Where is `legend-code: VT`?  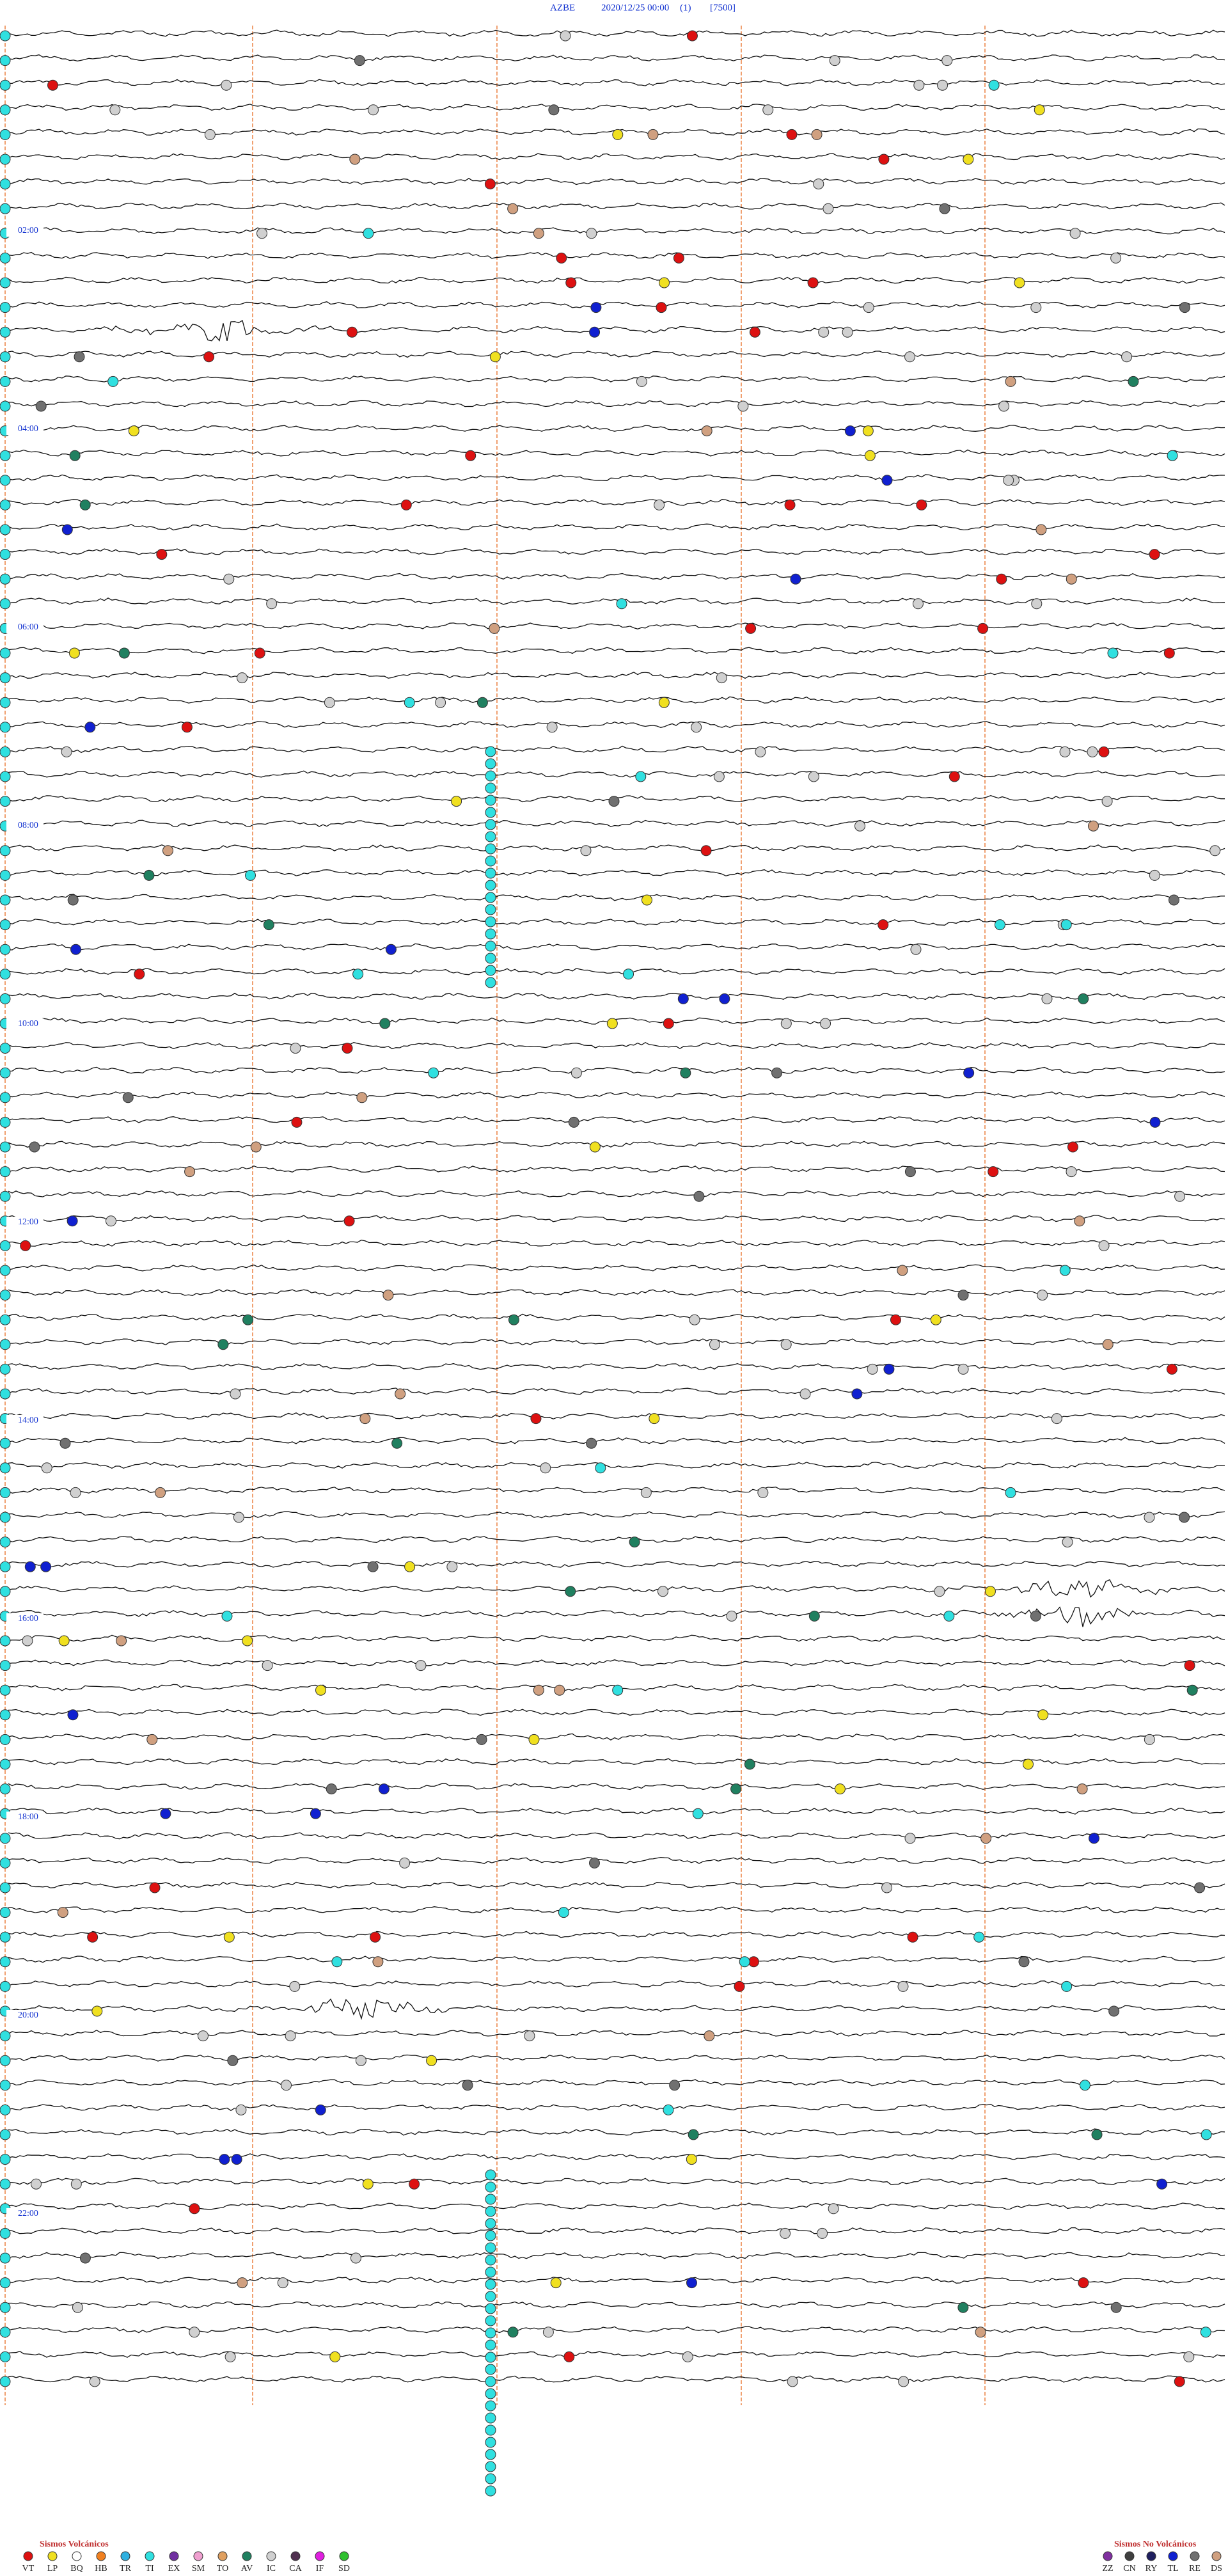 legend-code: VT is located at coordinates (28, 2568).